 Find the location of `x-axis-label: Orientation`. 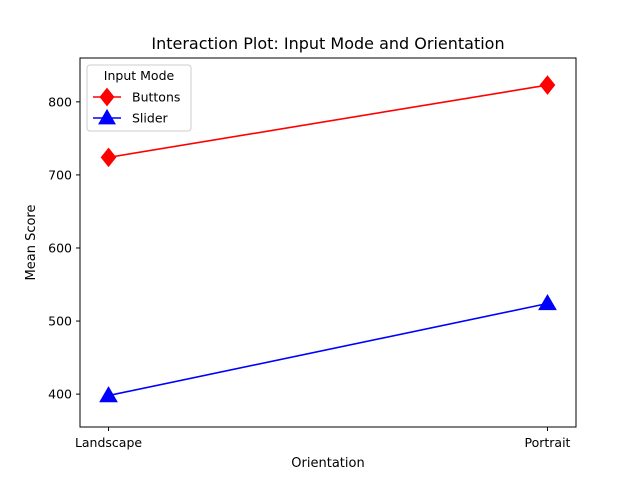

x-axis-label: Orientation is located at coordinates (327, 463).